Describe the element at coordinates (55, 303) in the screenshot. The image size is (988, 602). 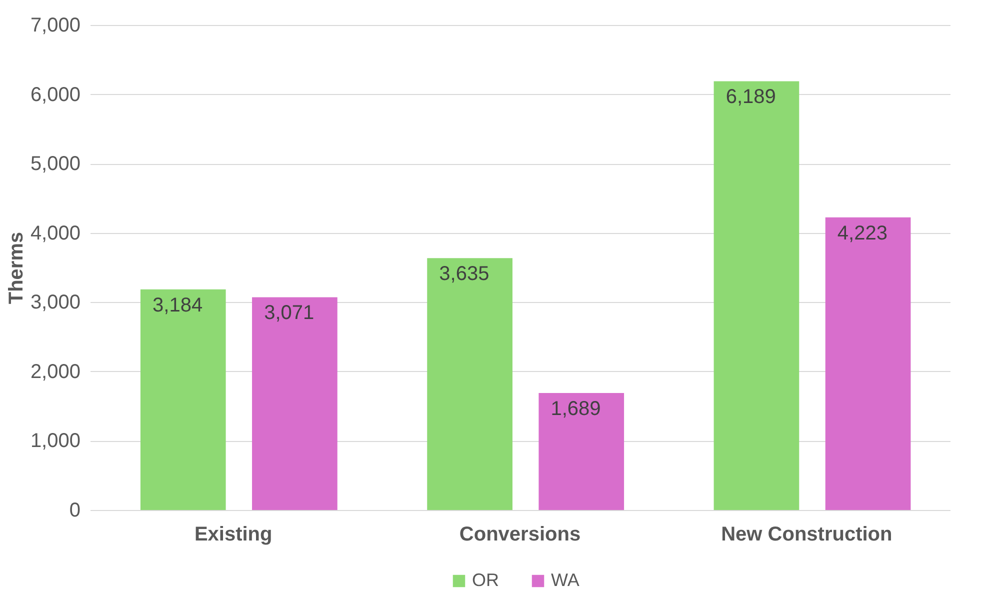
I see `y-tick-label: 3,000` at that location.